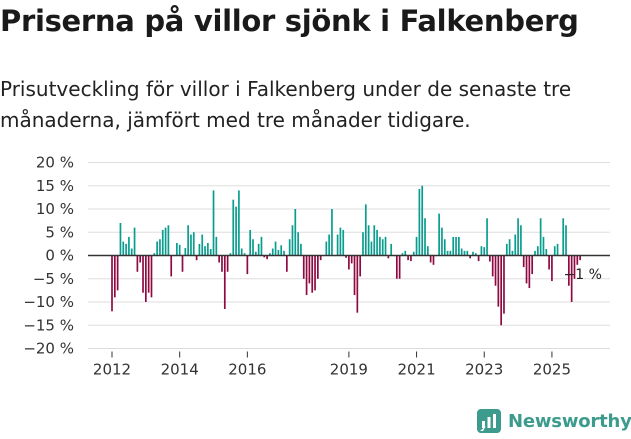 Image resolution: width=631 pixels, height=439 pixels. I want to click on y-tick-label: −20 %, so click(48, 349).